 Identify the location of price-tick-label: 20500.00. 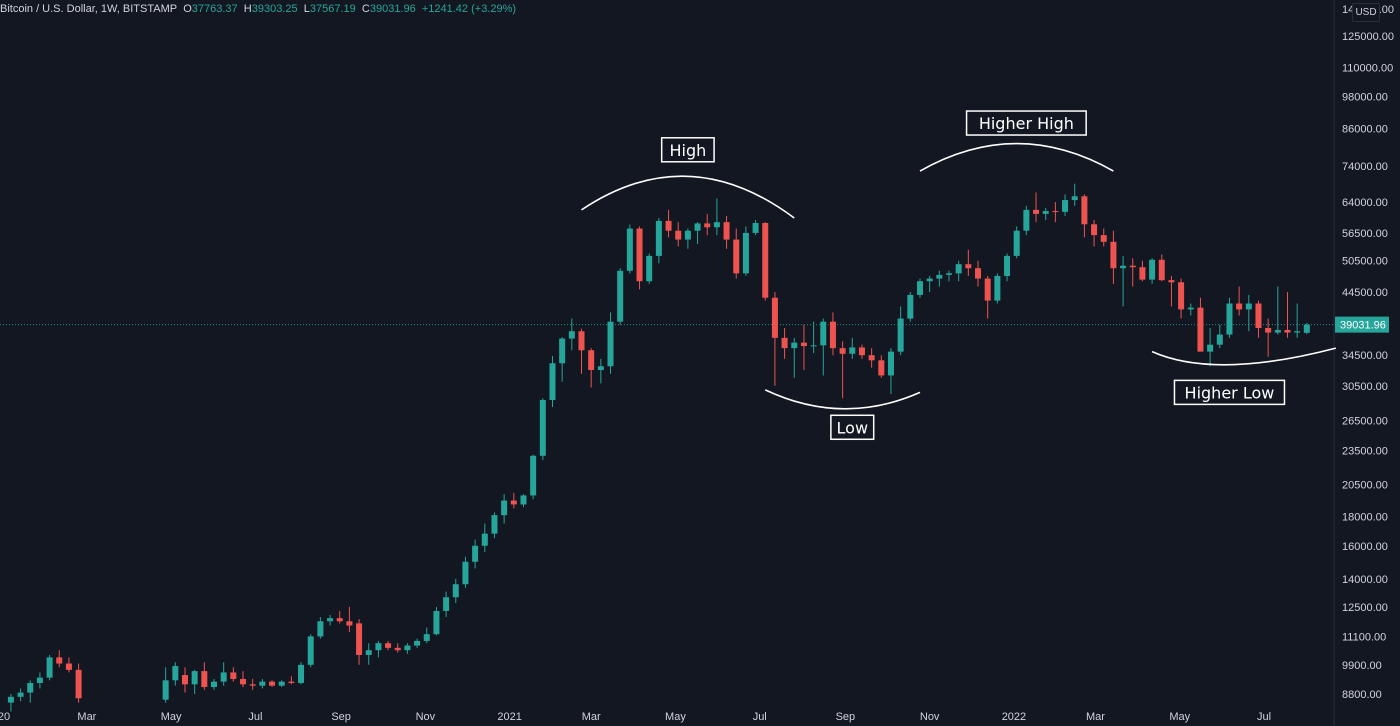
(1365, 485).